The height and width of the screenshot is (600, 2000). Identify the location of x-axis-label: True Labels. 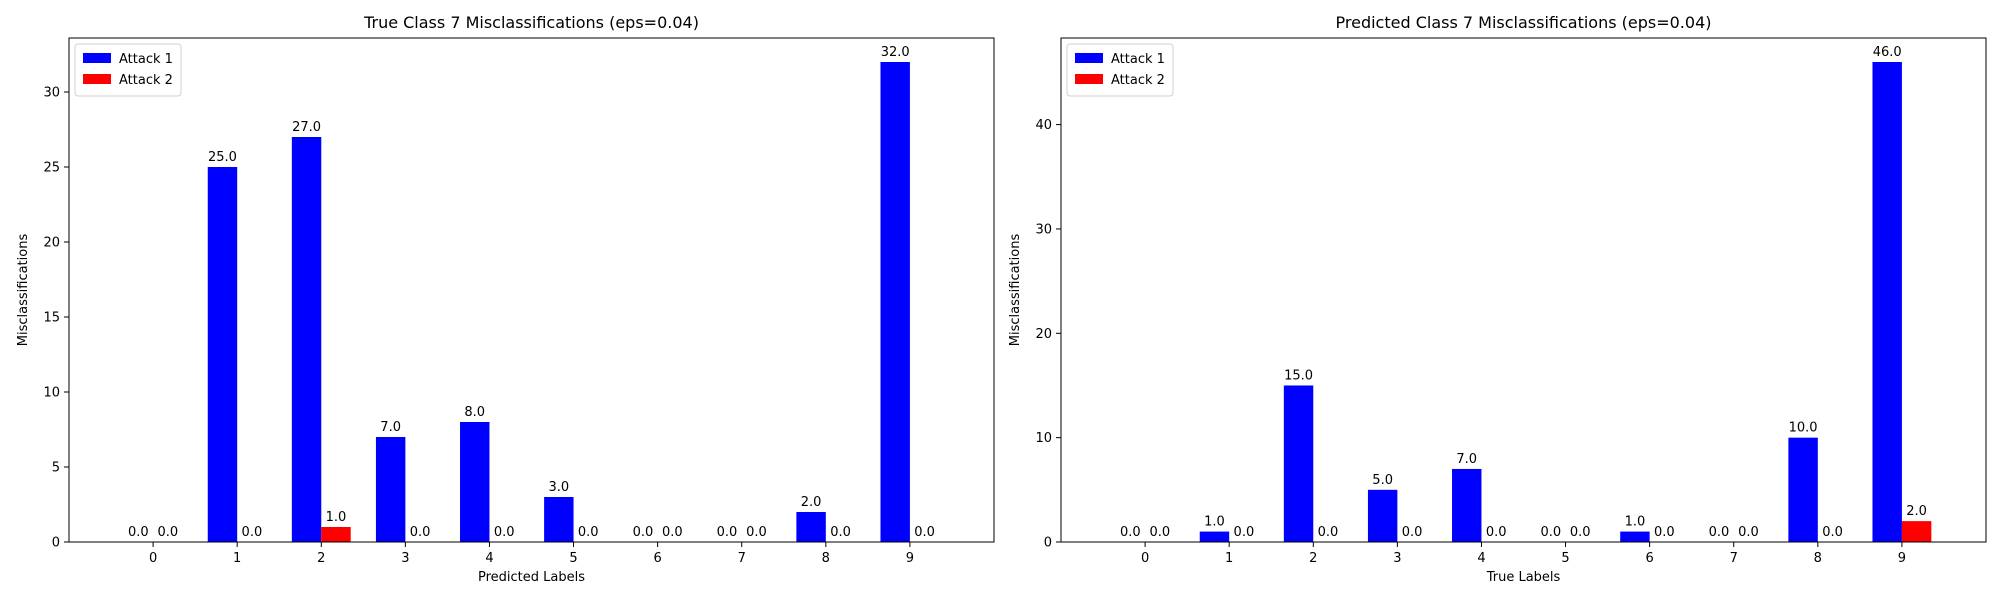
(1523, 577).